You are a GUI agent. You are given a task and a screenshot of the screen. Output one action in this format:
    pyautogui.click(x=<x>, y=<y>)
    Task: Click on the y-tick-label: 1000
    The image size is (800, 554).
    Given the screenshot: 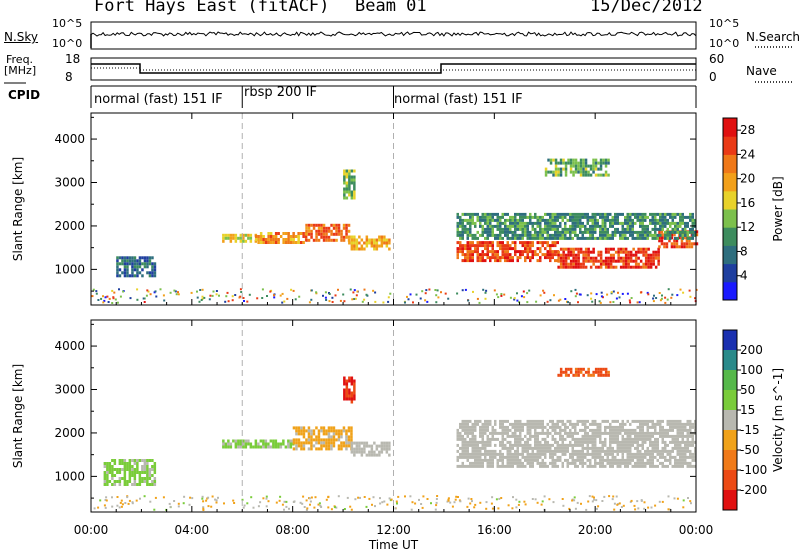 What is the action you would take?
    pyautogui.click(x=69, y=269)
    